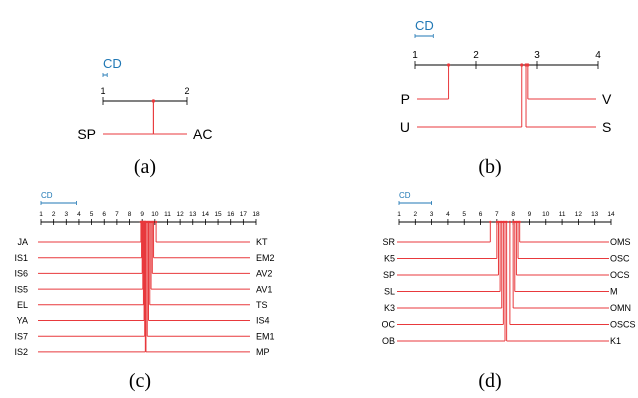 This screenshot has height=398, width=638. Describe the element at coordinates (22, 321) in the screenshot. I see `method-label: YA` at that location.